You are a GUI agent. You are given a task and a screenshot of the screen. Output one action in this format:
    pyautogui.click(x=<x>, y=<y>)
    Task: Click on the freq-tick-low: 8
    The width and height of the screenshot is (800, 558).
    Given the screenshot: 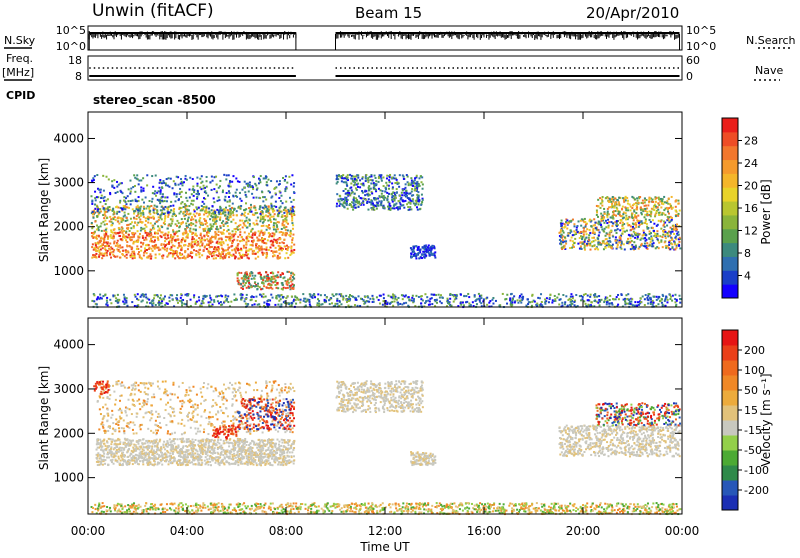 What is the action you would take?
    pyautogui.click(x=78, y=76)
    